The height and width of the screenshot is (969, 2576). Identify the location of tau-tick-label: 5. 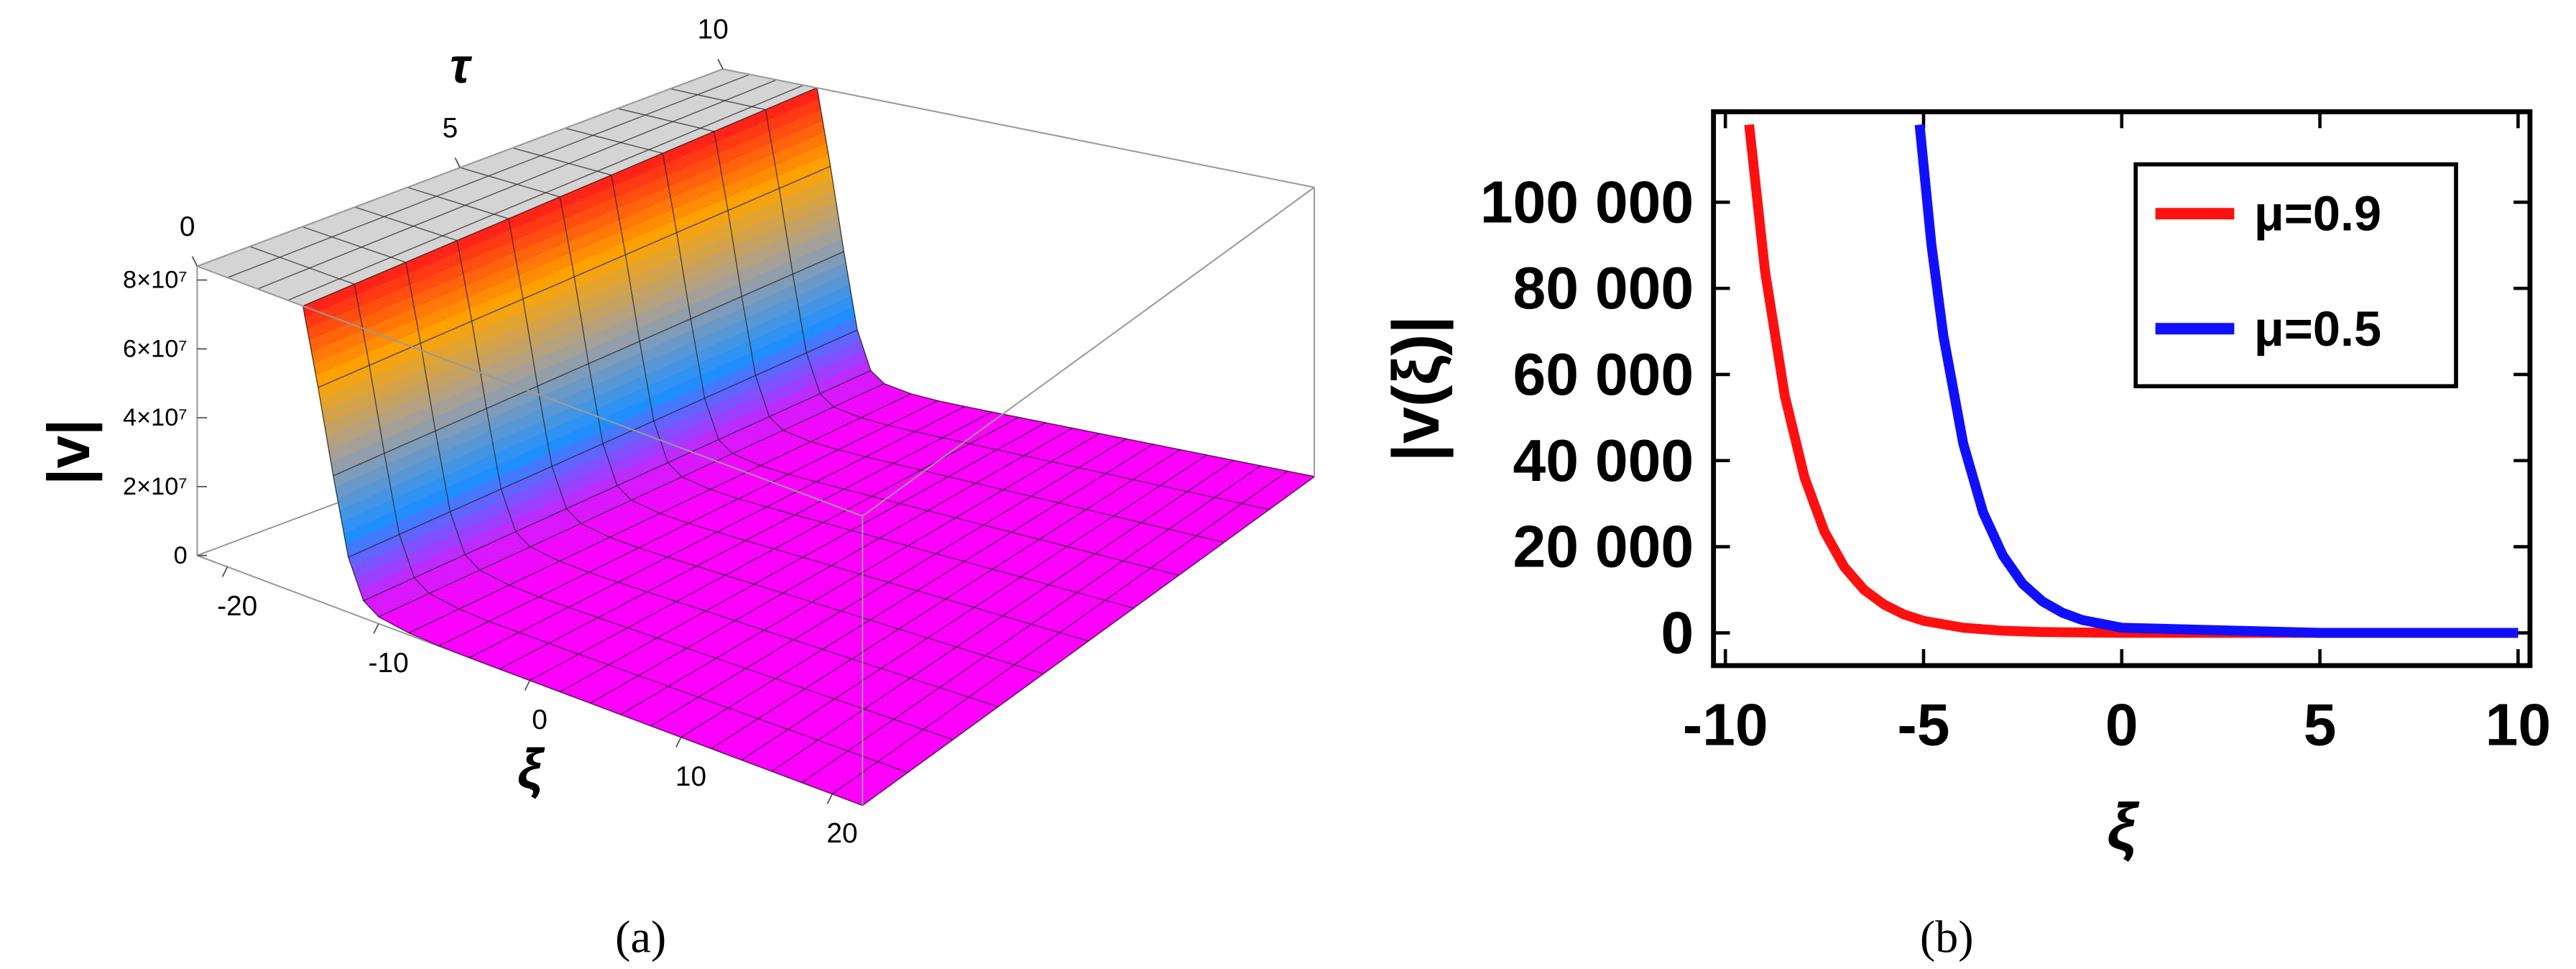
(451, 128).